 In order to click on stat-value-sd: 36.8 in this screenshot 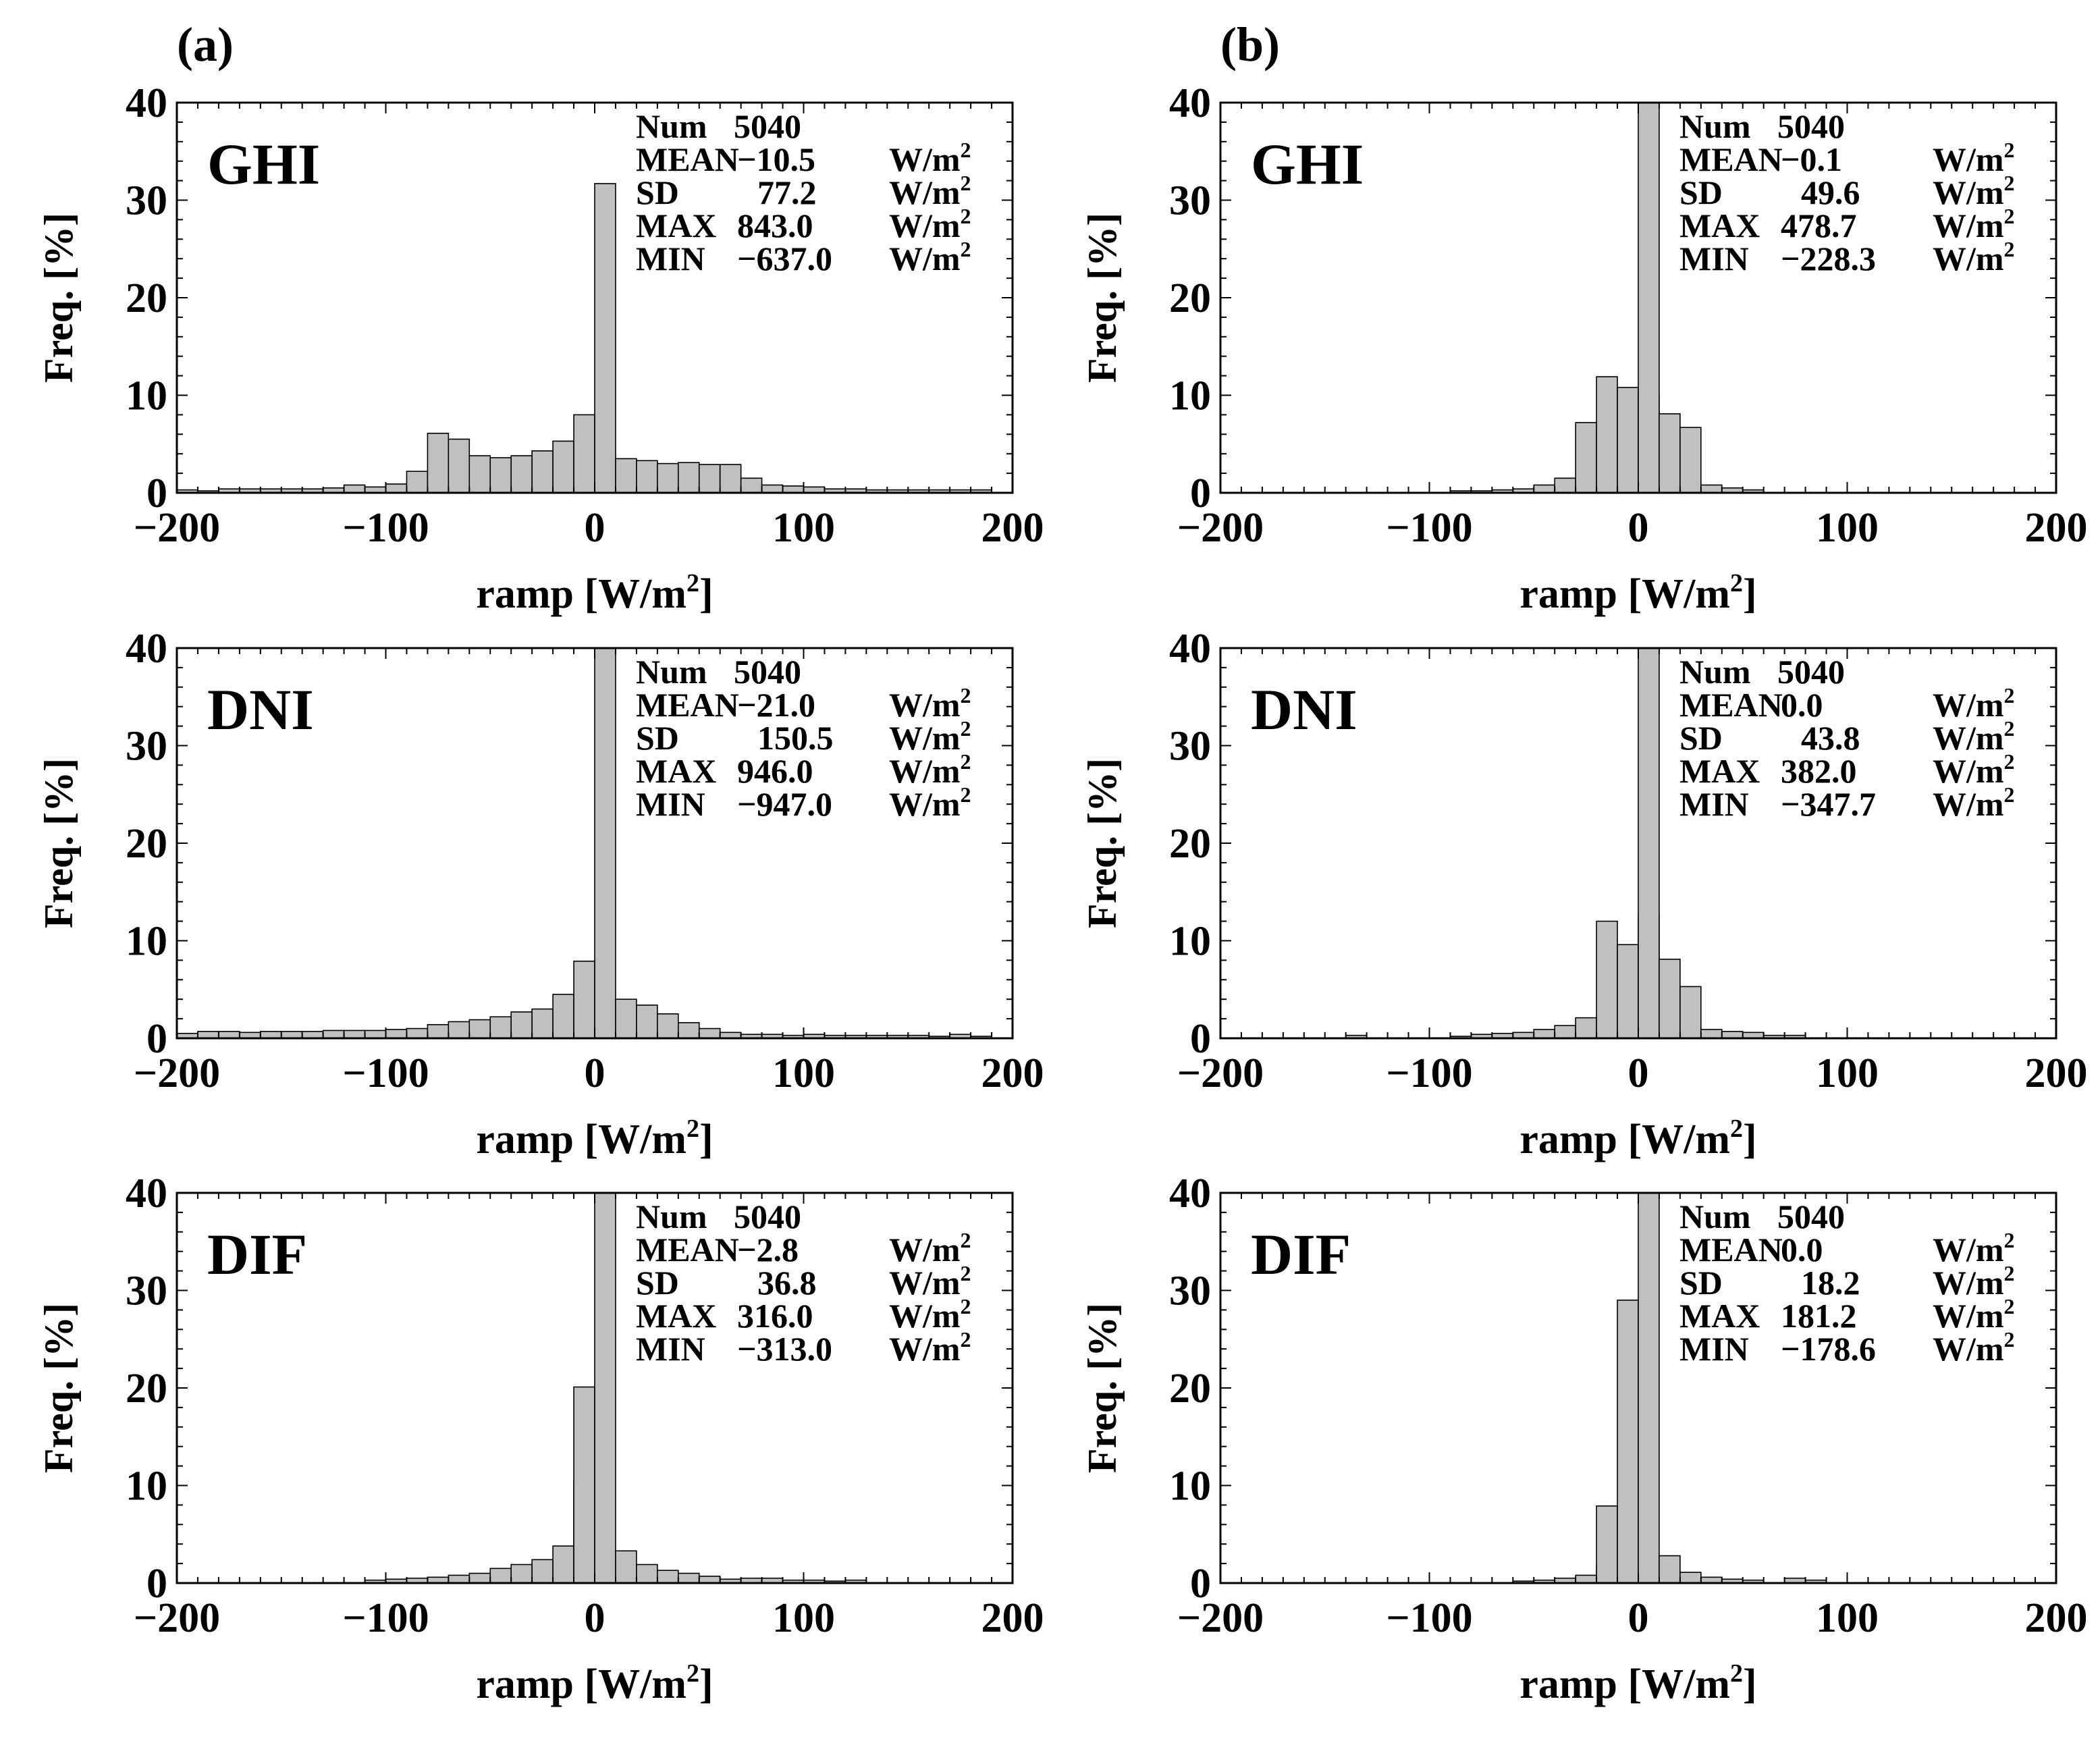, I will do `click(787, 1283)`.